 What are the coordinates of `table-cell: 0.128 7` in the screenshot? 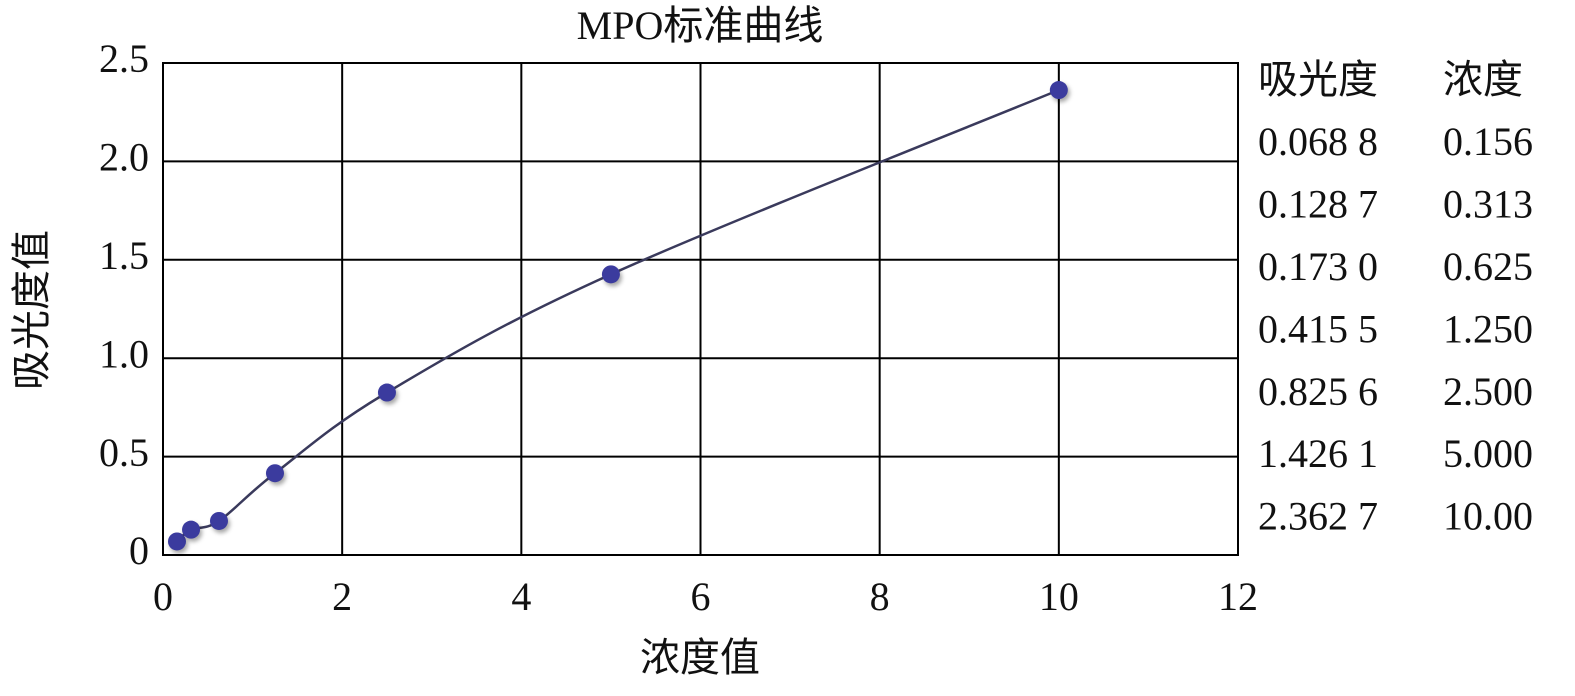 It's located at (1318, 204).